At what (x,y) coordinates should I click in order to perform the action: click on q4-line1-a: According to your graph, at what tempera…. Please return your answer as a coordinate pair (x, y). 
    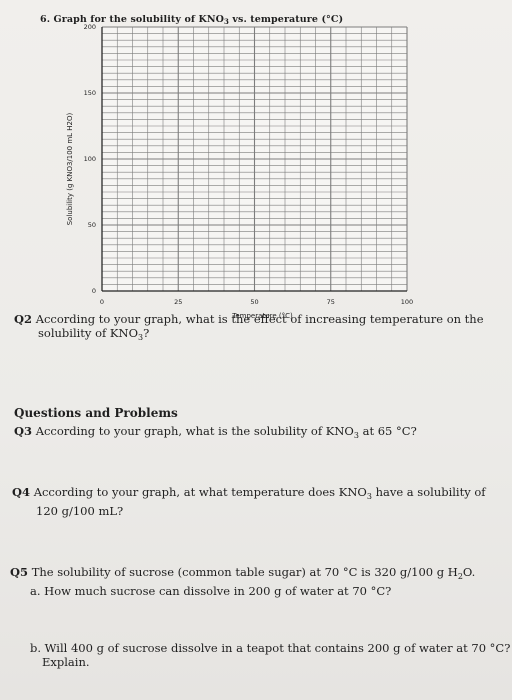
    Looking at the image, I should click on (200, 492).